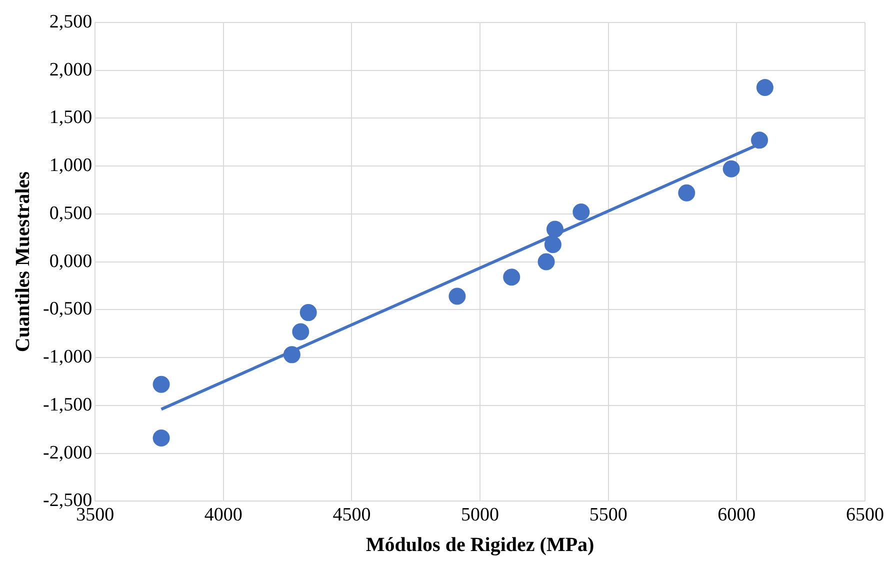 The height and width of the screenshot is (570, 895). What do you see at coordinates (865, 515) in the screenshot?
I see `x-tick-label: 6500` at bounding box center [865, 515].